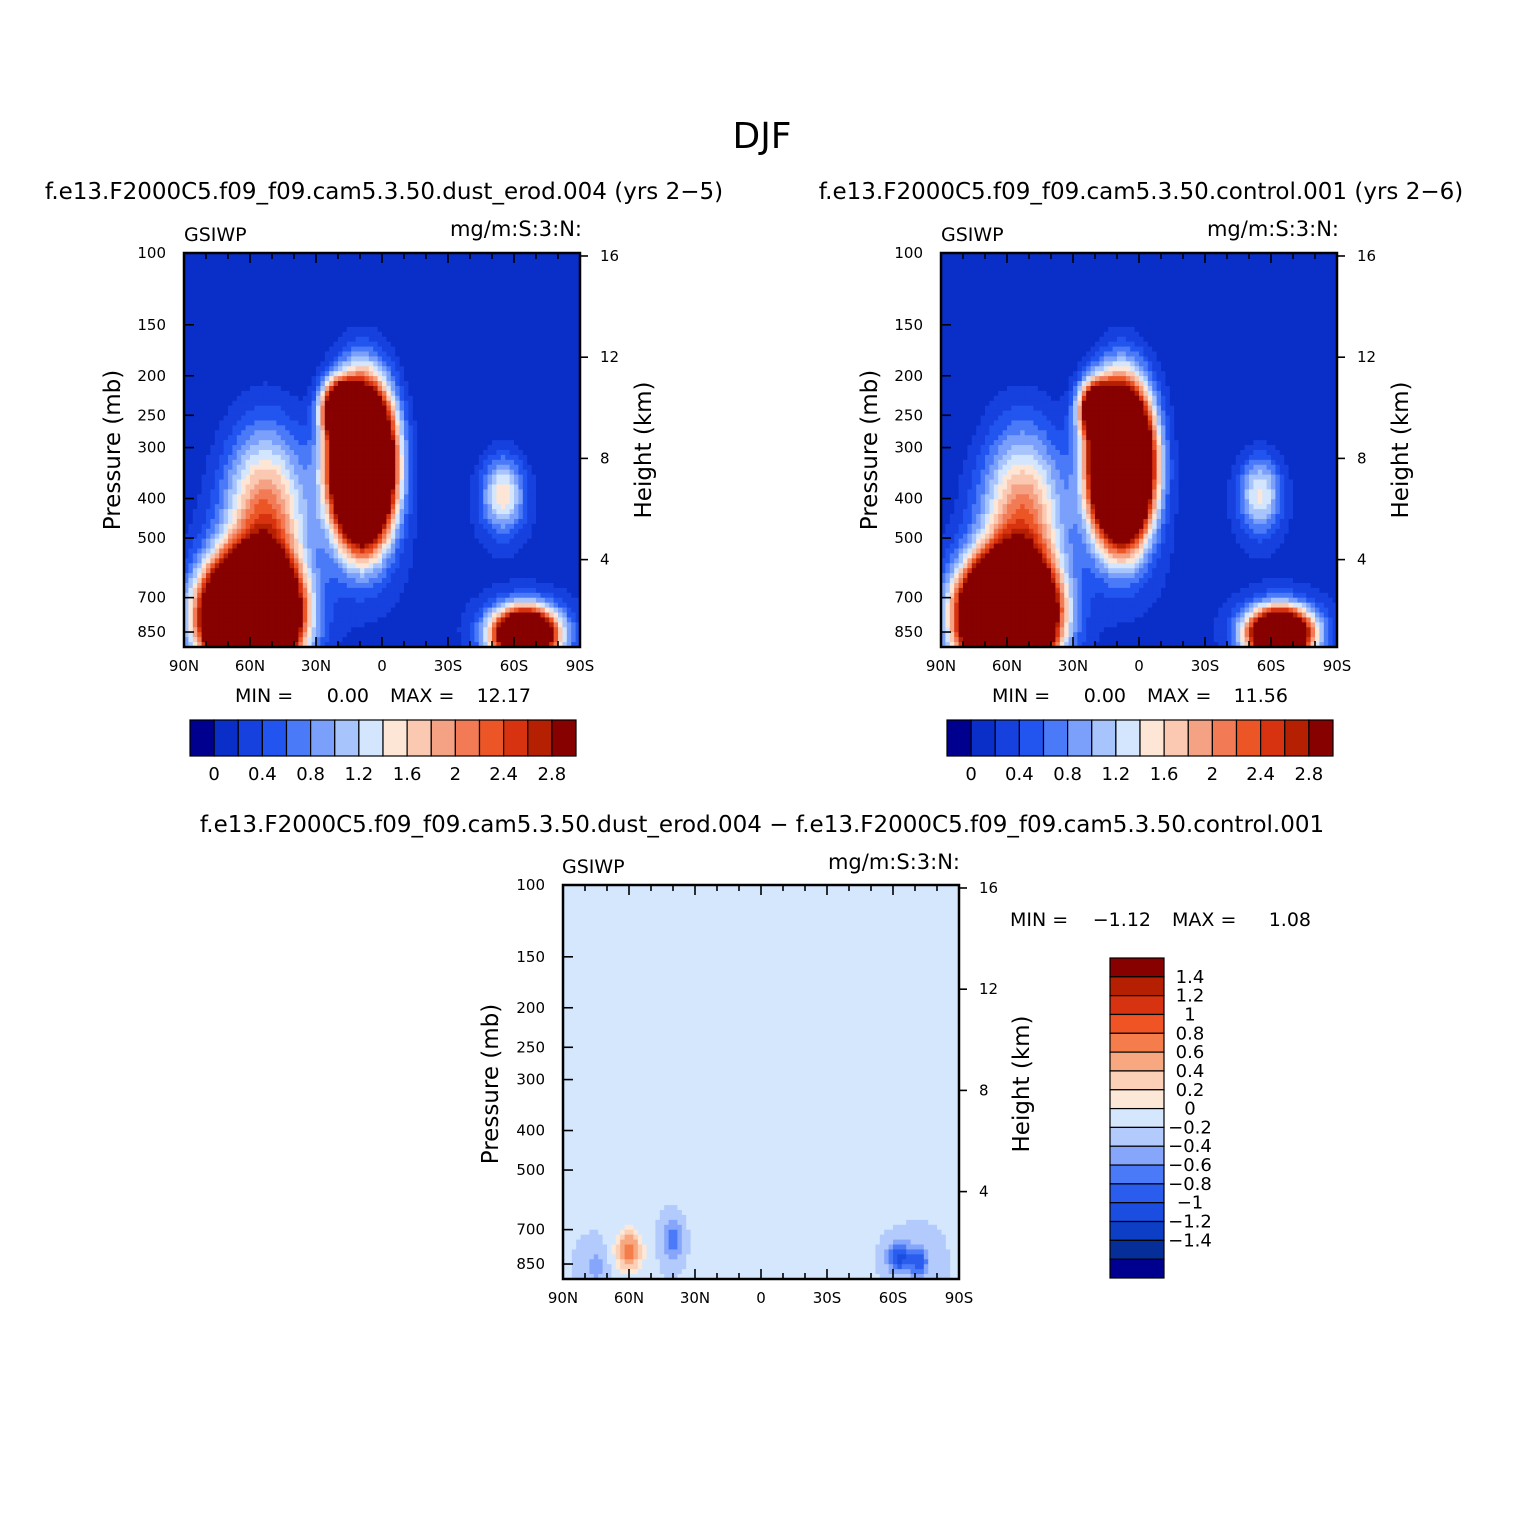  I want to click on figure-title: DJF, so click(761, 136).